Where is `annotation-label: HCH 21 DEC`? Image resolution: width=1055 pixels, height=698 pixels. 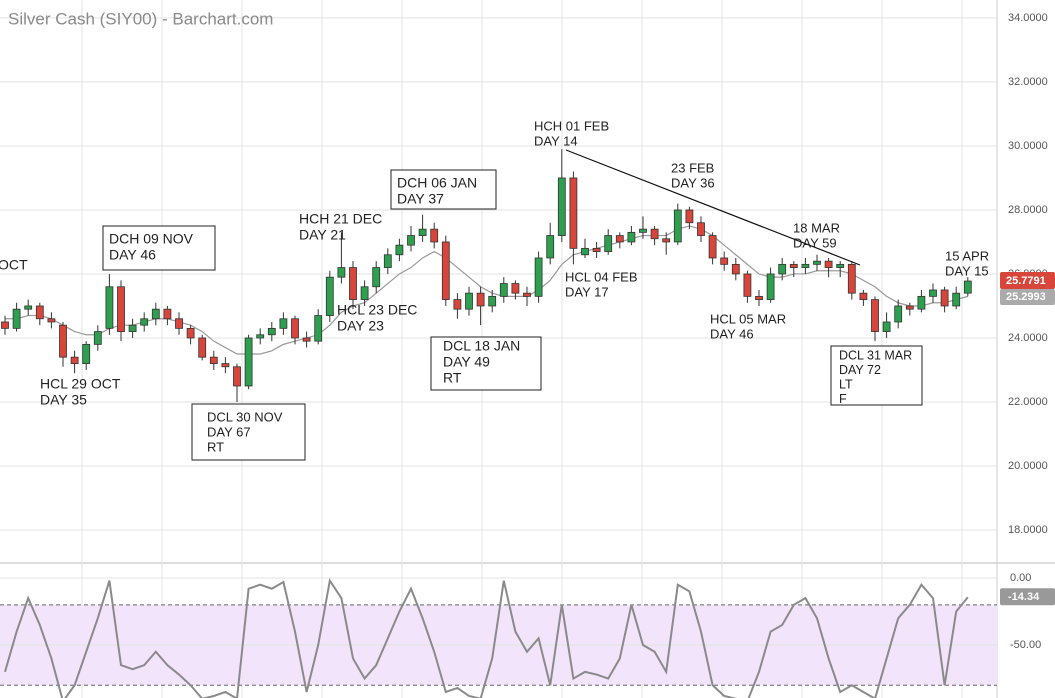 annotation-label: HCH 21 DEC is located at coordinates (340, 219).